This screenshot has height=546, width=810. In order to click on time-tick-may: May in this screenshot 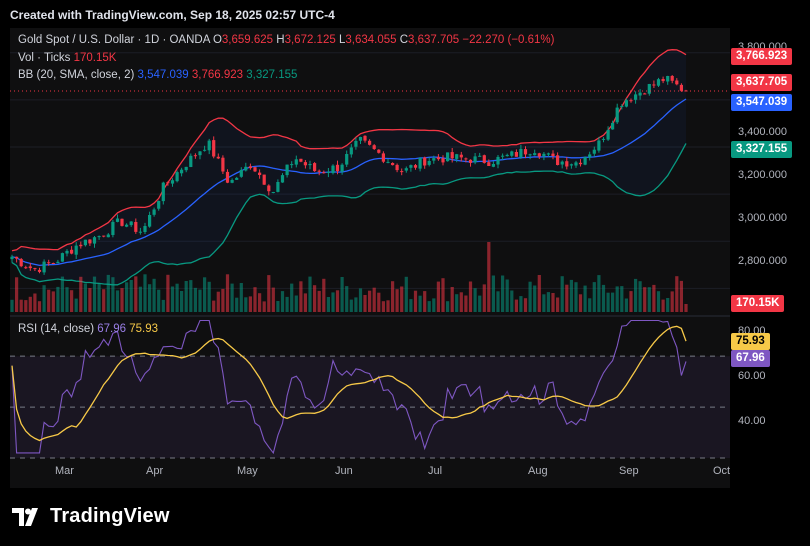, I will do `click(247, 471)`.